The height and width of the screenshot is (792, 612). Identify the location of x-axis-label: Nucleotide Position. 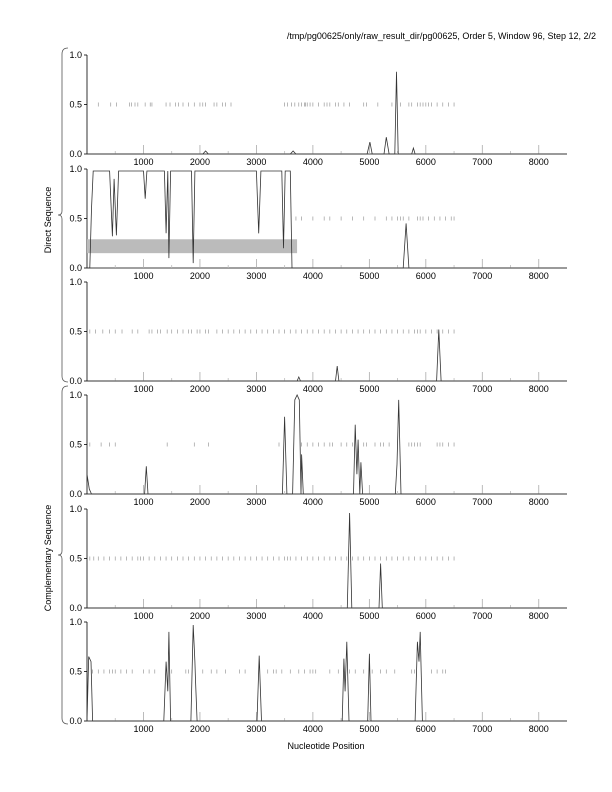
(326, 746).